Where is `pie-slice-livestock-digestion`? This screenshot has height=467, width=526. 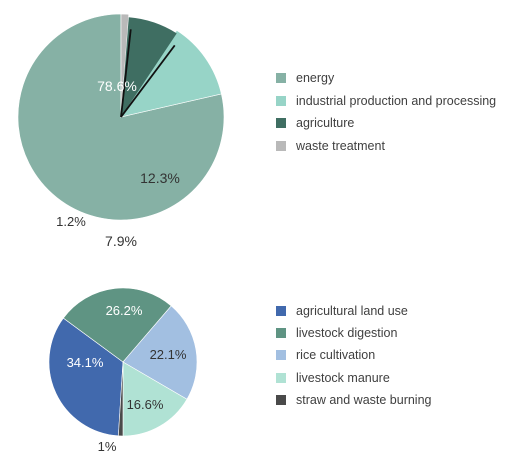 pie-slice-livestock-digestion is located at coordinates (117, 325).